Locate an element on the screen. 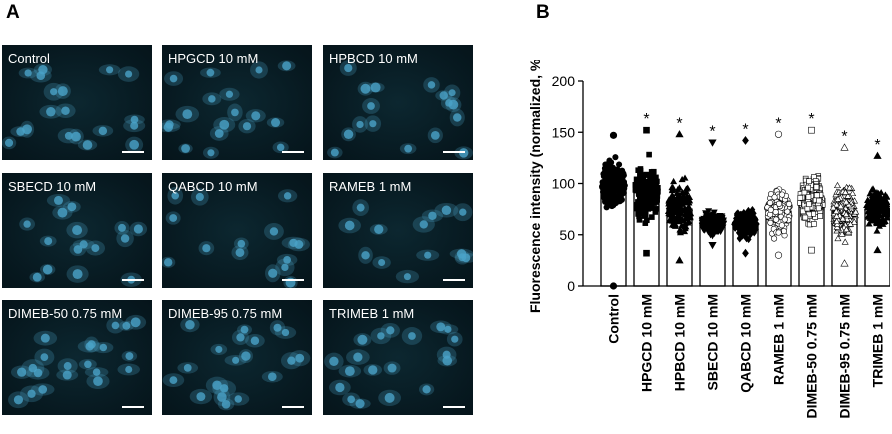 This screenshot has height=434, width=892. micrograph-label: TRIMEB 1 mM is located at coordinates (372, 313).